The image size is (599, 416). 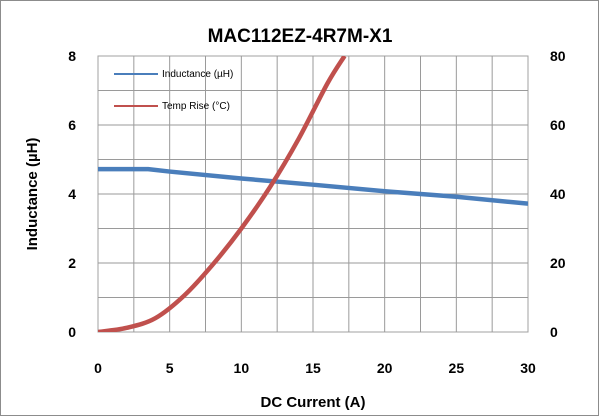 I want to click on x-tick-label: 5, so click(x=170, y=368).